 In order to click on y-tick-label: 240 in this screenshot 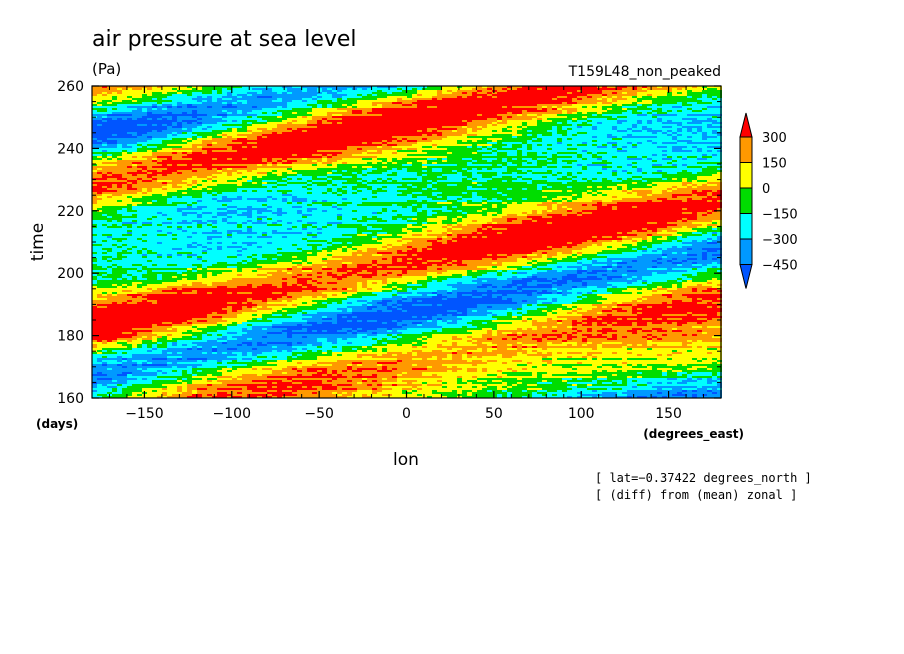, I will do `click(70, 149)`.